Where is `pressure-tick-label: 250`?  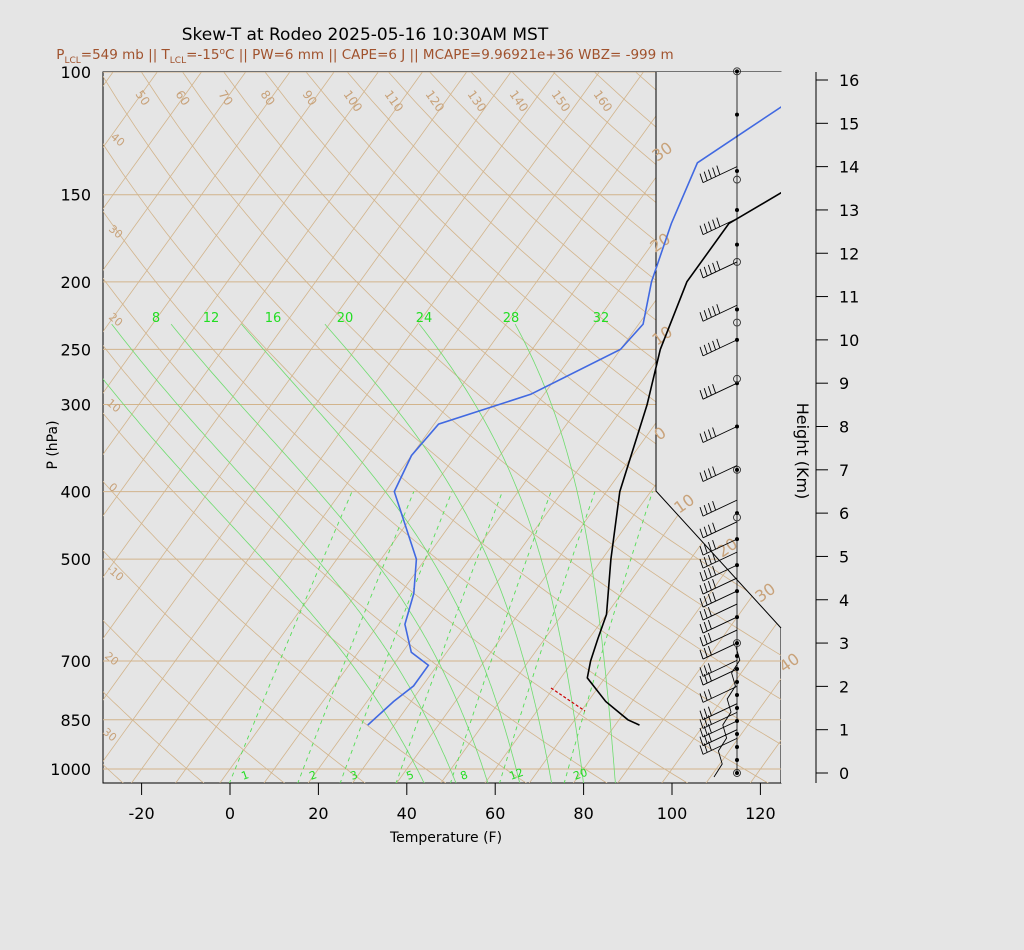
pressure-tick-label: 250 is located at coordinates (75, 349).